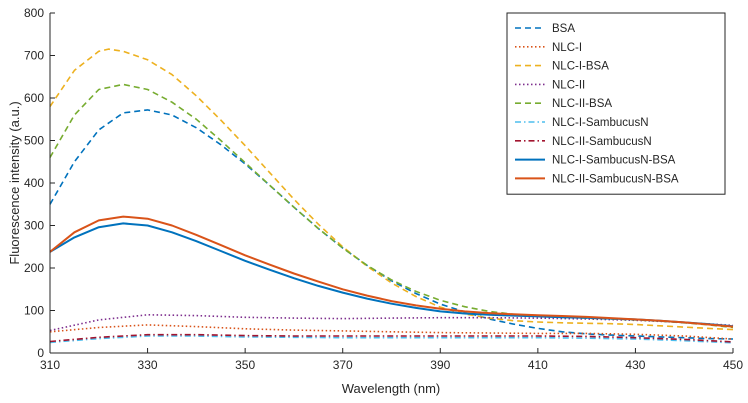 Image resolution: width=748 pixels, height=403 pixels. Describe the element at coordinates (391, 360) in the screenshot. I see `x-axis-ticks: 310 330 350 370 390 410 430 450` at that location.